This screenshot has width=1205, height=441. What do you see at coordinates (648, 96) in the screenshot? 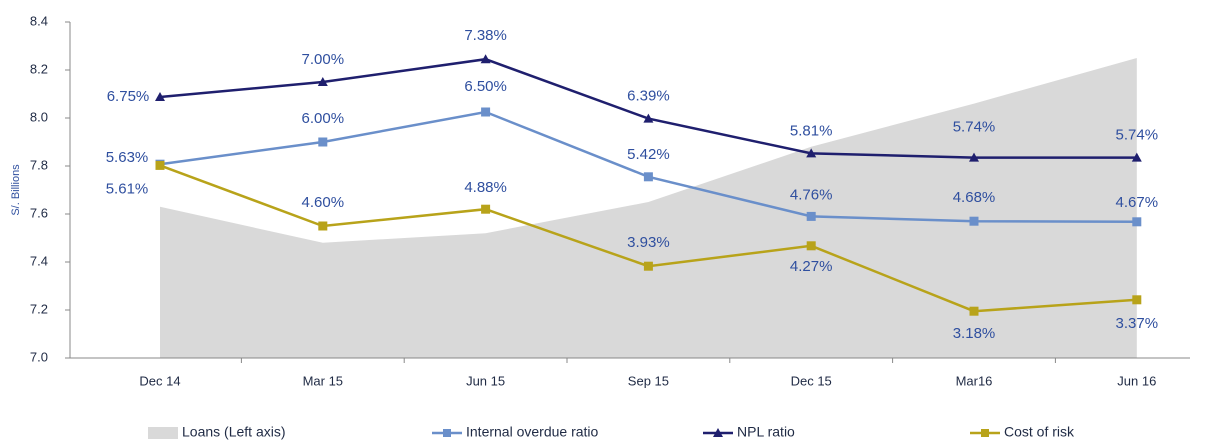
I see `data-label: 6.39%` at bounding box center [648, 96].